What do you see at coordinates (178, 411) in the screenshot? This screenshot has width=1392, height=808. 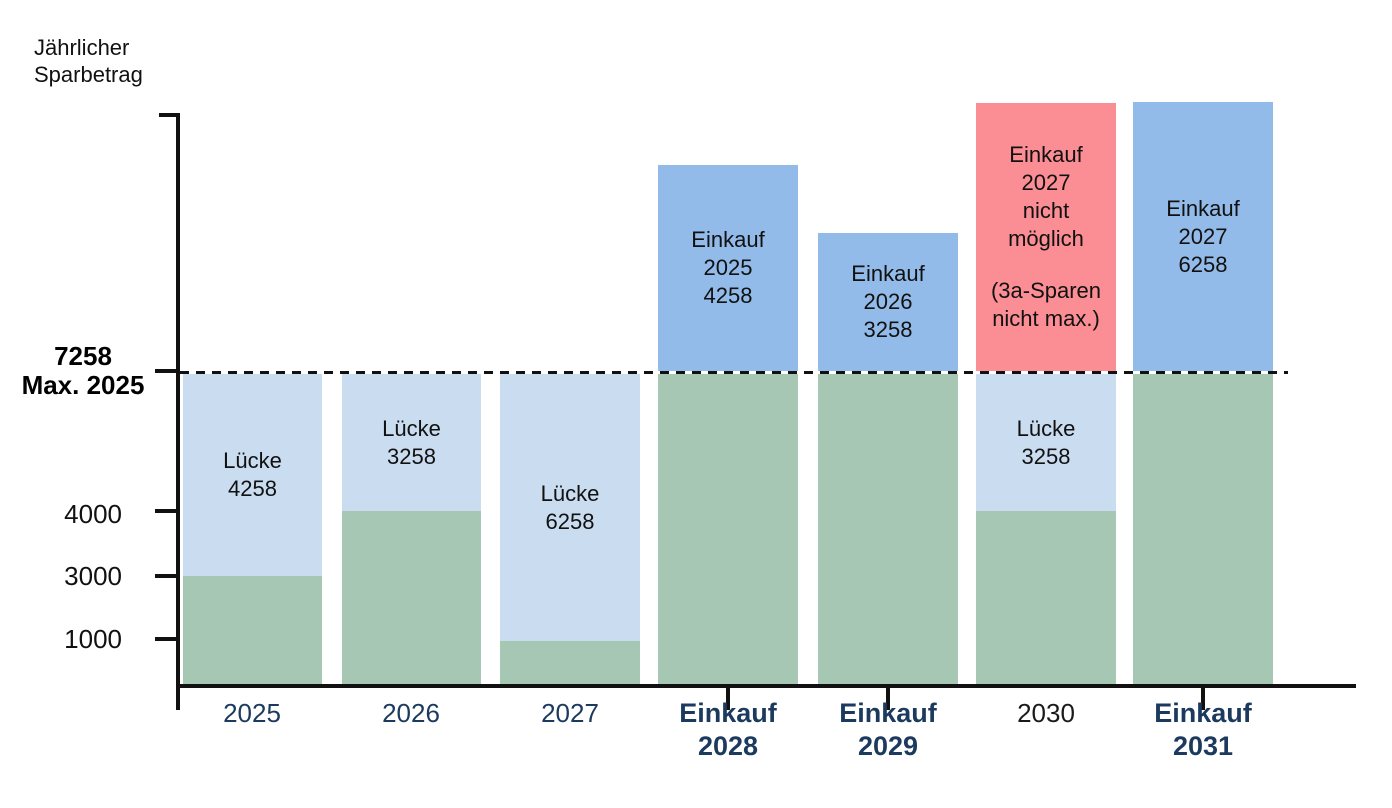 I see `y-axis-line` at bounding box center [178, 411].